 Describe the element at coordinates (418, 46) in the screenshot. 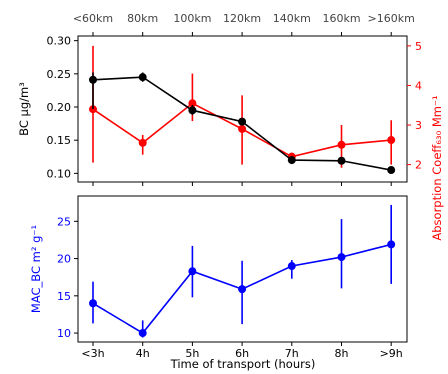

I see `top-right-y-tick-label: 5` at that location.